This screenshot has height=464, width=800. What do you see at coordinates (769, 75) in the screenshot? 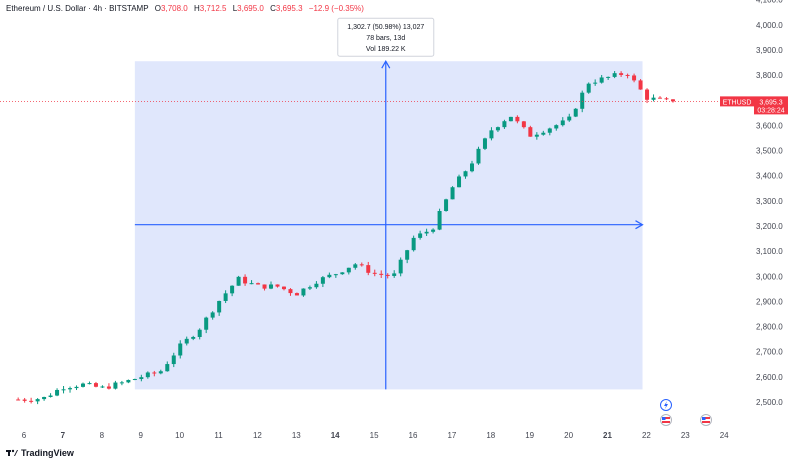
I see `y-tick-label: 3,800.0` at bounding box center [769, 75].